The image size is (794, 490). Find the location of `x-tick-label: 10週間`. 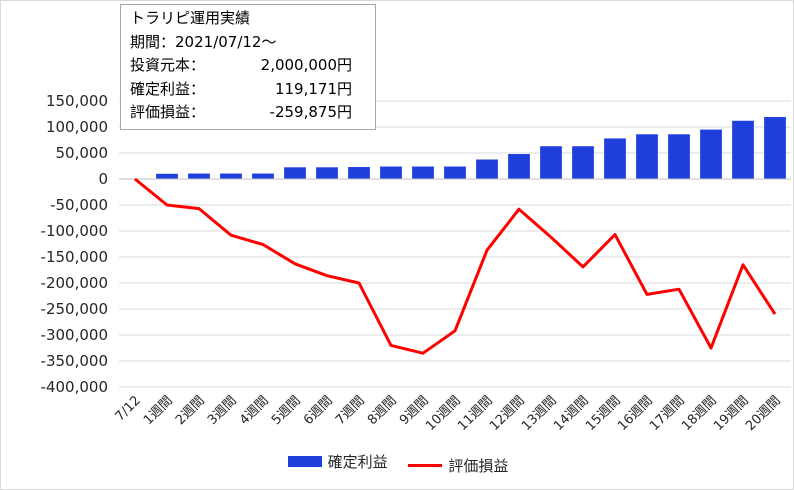

x-tick-label: 10週間 is located at coordinates (443, 413).